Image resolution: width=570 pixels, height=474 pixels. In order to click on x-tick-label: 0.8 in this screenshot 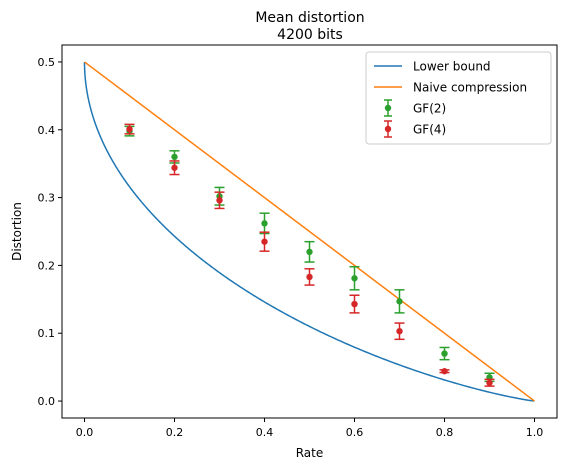, I will do `click(445, 432)`.